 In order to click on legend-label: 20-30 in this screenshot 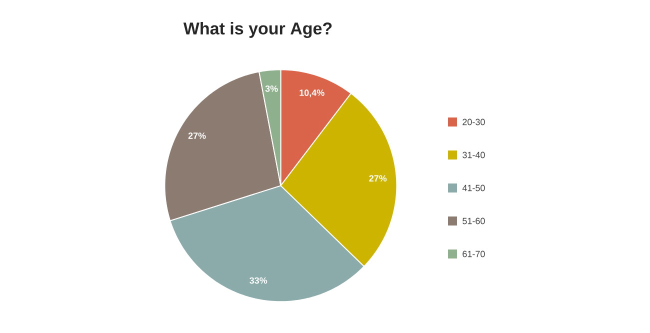, I will do `click(473, 122)`.